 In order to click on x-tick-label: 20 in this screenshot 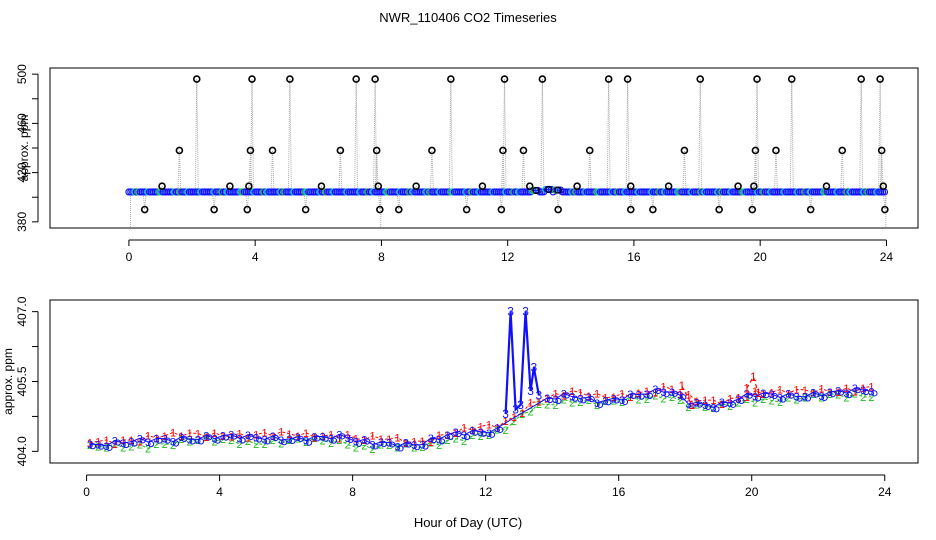, I will do `click(752, 492)`.